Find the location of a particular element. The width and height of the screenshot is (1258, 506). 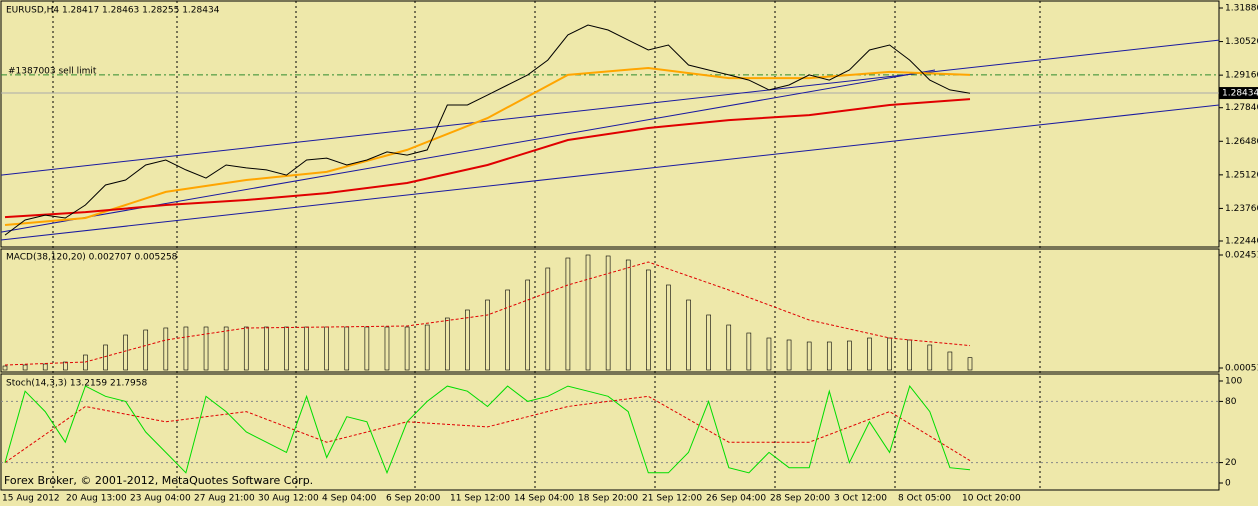

y-tick-label: 1.25120 is located at coordinates (1241, 175).